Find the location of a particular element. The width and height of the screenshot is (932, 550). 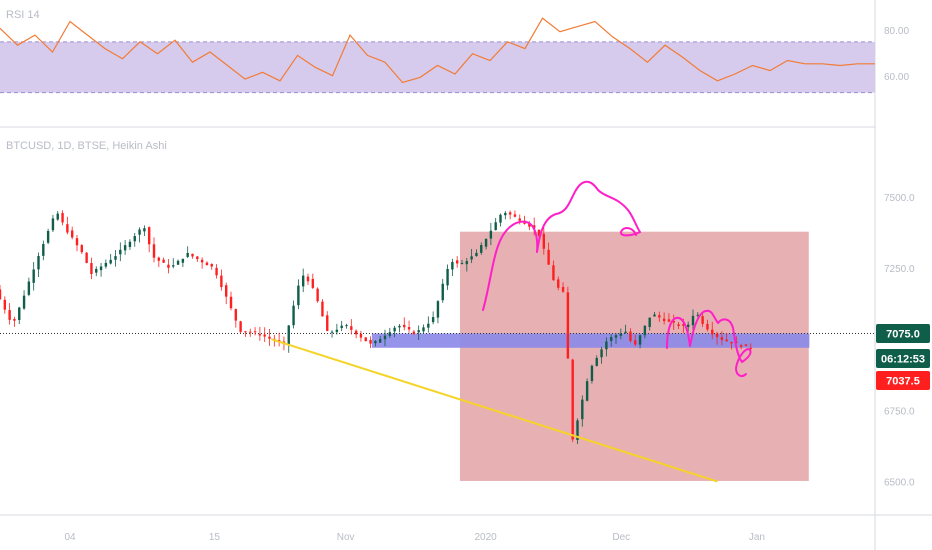

time-tick-label: 04 is located at coordinates (70, 537).